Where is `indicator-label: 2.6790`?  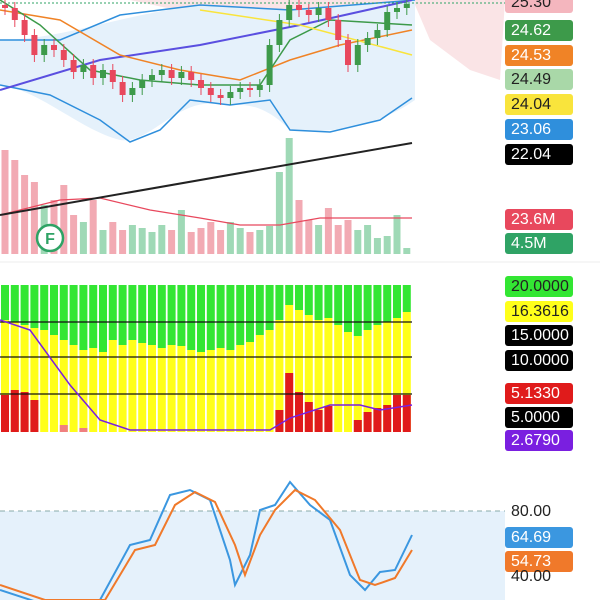 indicator-label: 2.6790 is located at coordinates (539, 440).